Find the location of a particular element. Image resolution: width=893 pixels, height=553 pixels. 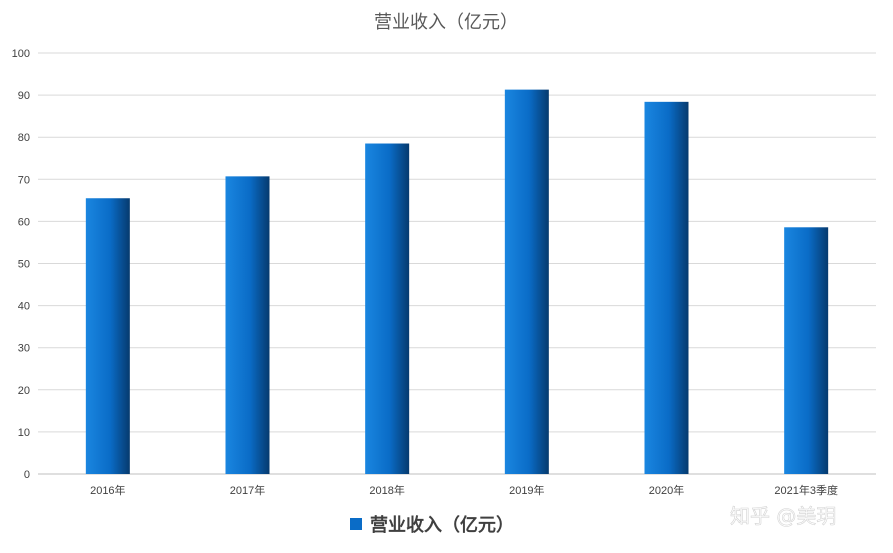

x-tick-label: 2019年 is located at coordinates (526, 490).